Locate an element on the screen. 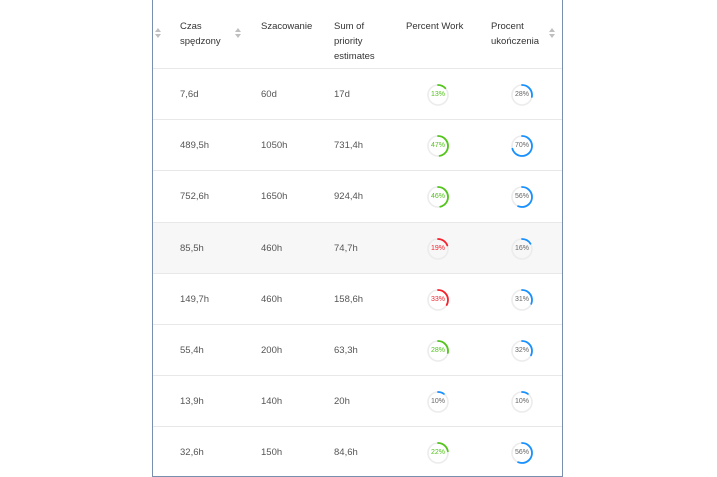 The width and height of the screenshot is (717, 477). table-row: 32,6h 150h 84,6h 22% 56% is located at coordinates (357, 451).